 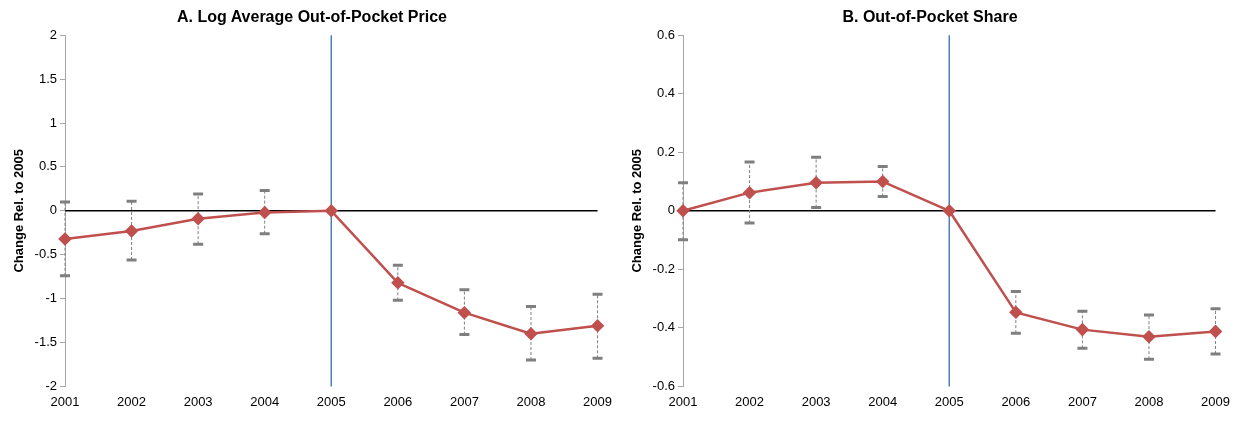 What do you see at coordinates (47, 166) in the screenshot?
I see `y-tick-label: 0.5` at bounding box center [47, 166].